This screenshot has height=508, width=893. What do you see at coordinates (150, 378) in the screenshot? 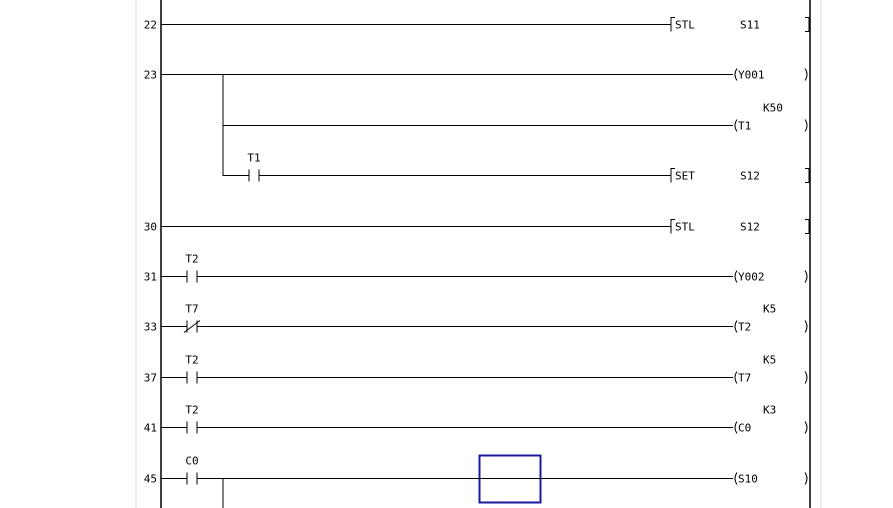
I see `step-number: 37` at bounding box center [150, 378].